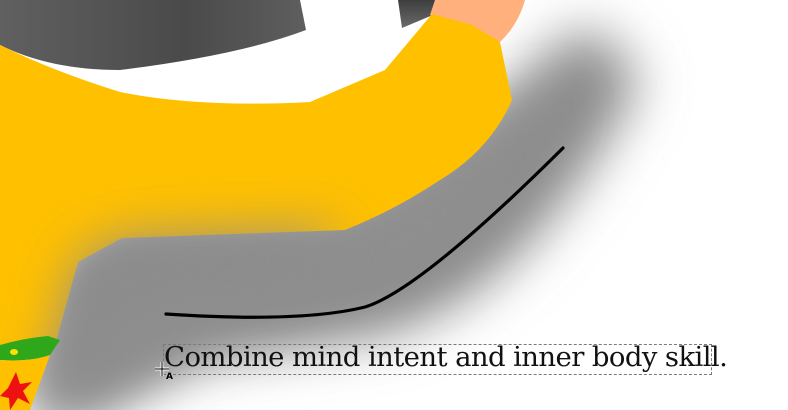 This screenshot has width=788, height=410. What do you see at coordinates (153, 35) in the screenshot?
I see `hair-shape` at bounding box center [153, 35].